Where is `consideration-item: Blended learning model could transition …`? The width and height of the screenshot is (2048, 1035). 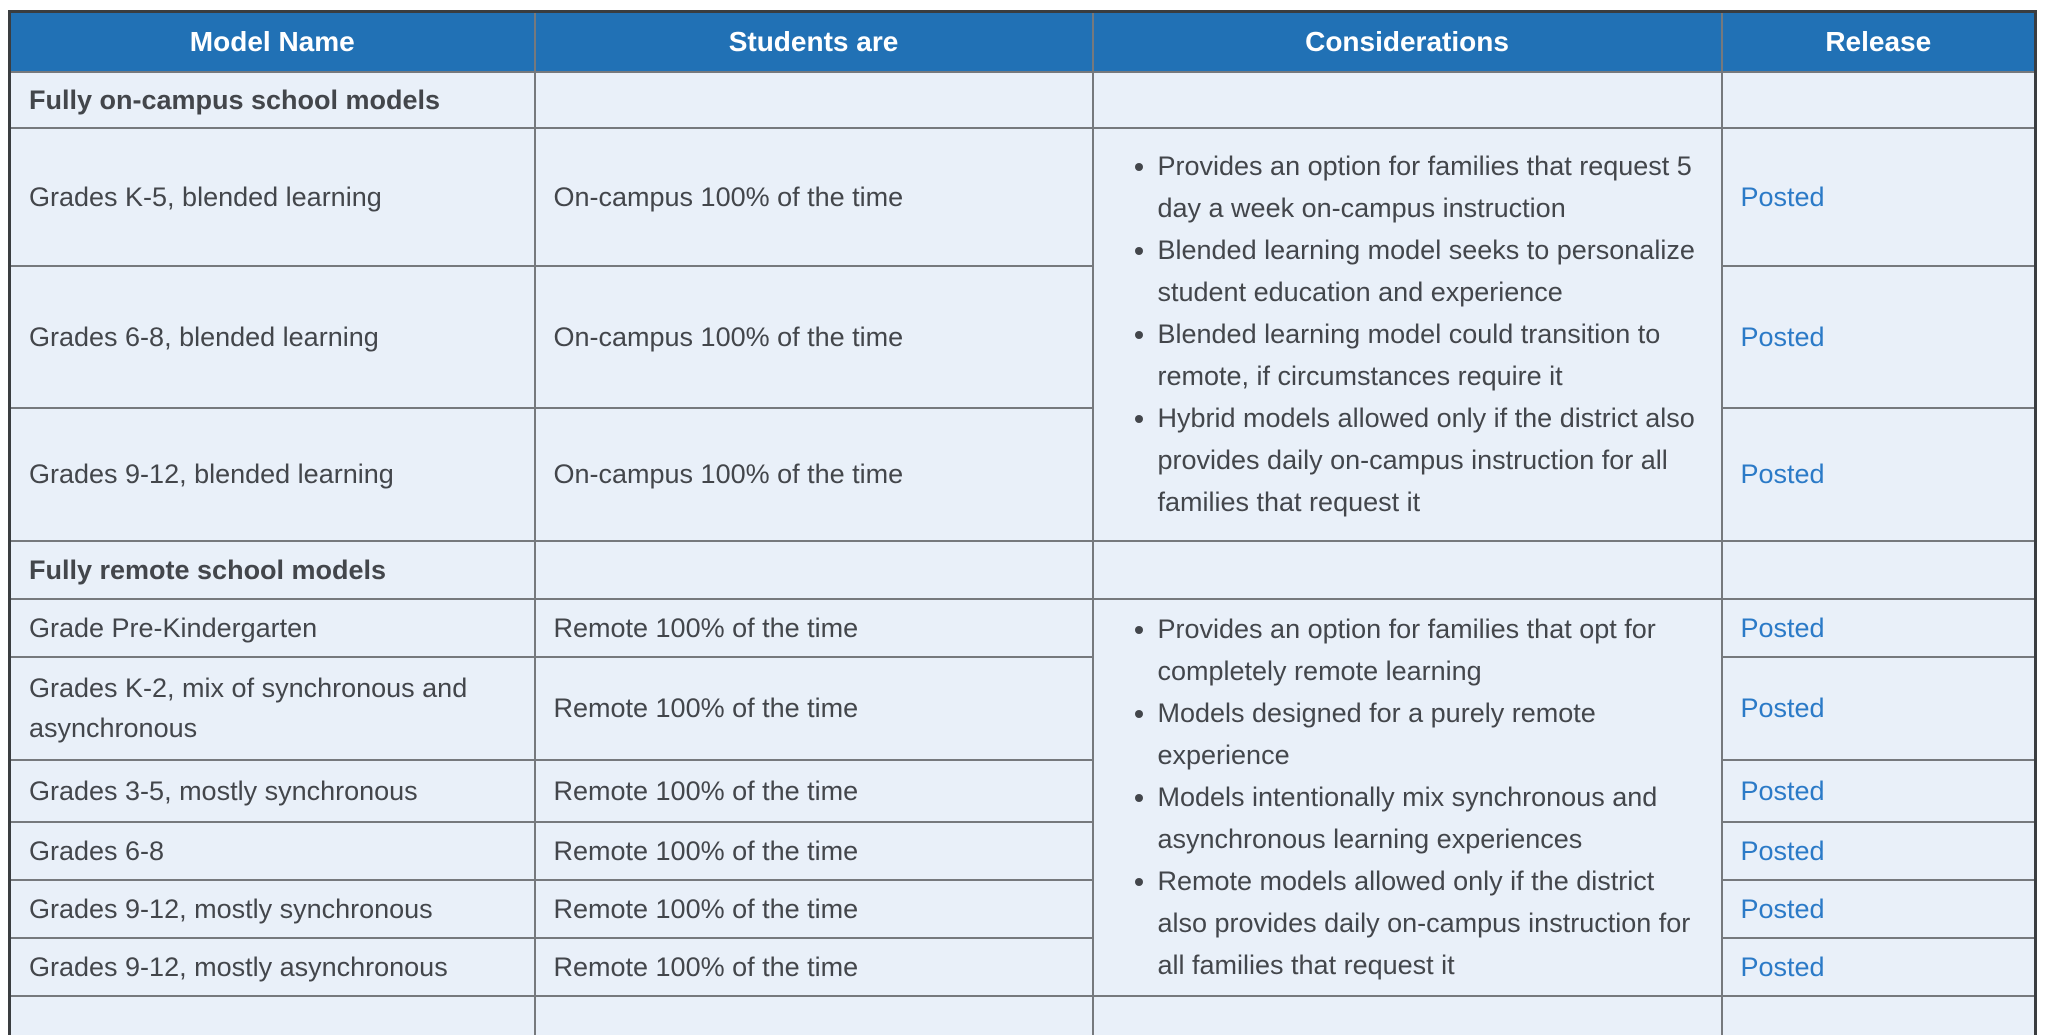 consideration-item: Blended learning model could transition … is located at coordinates (1429, 355).